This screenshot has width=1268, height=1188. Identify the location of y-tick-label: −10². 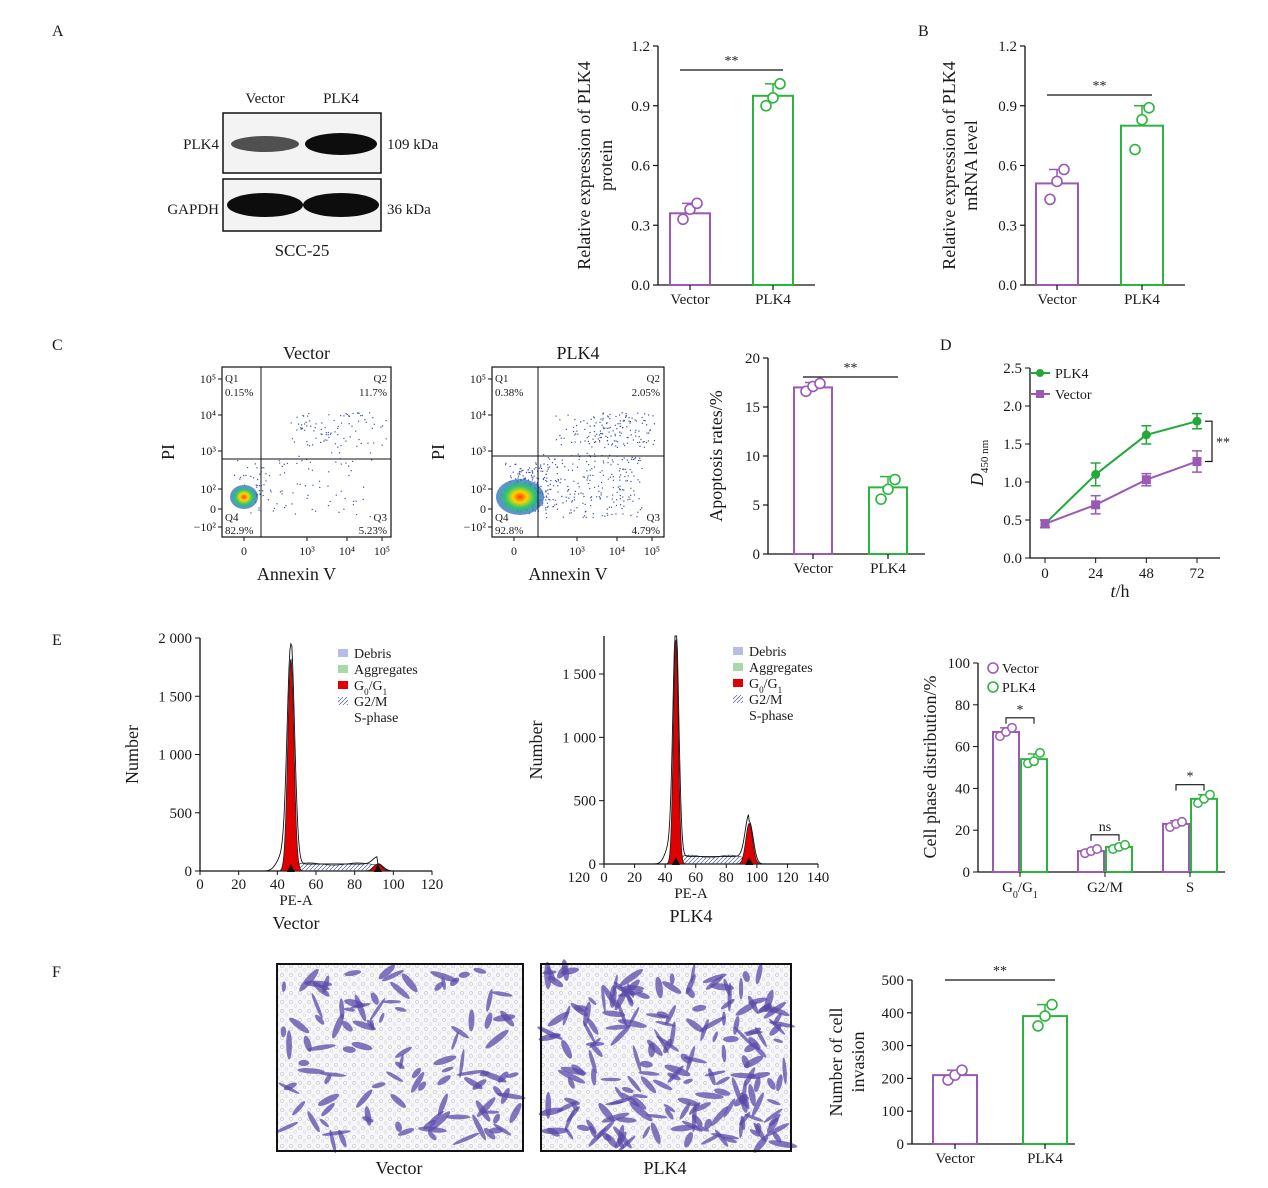
(475, 527).